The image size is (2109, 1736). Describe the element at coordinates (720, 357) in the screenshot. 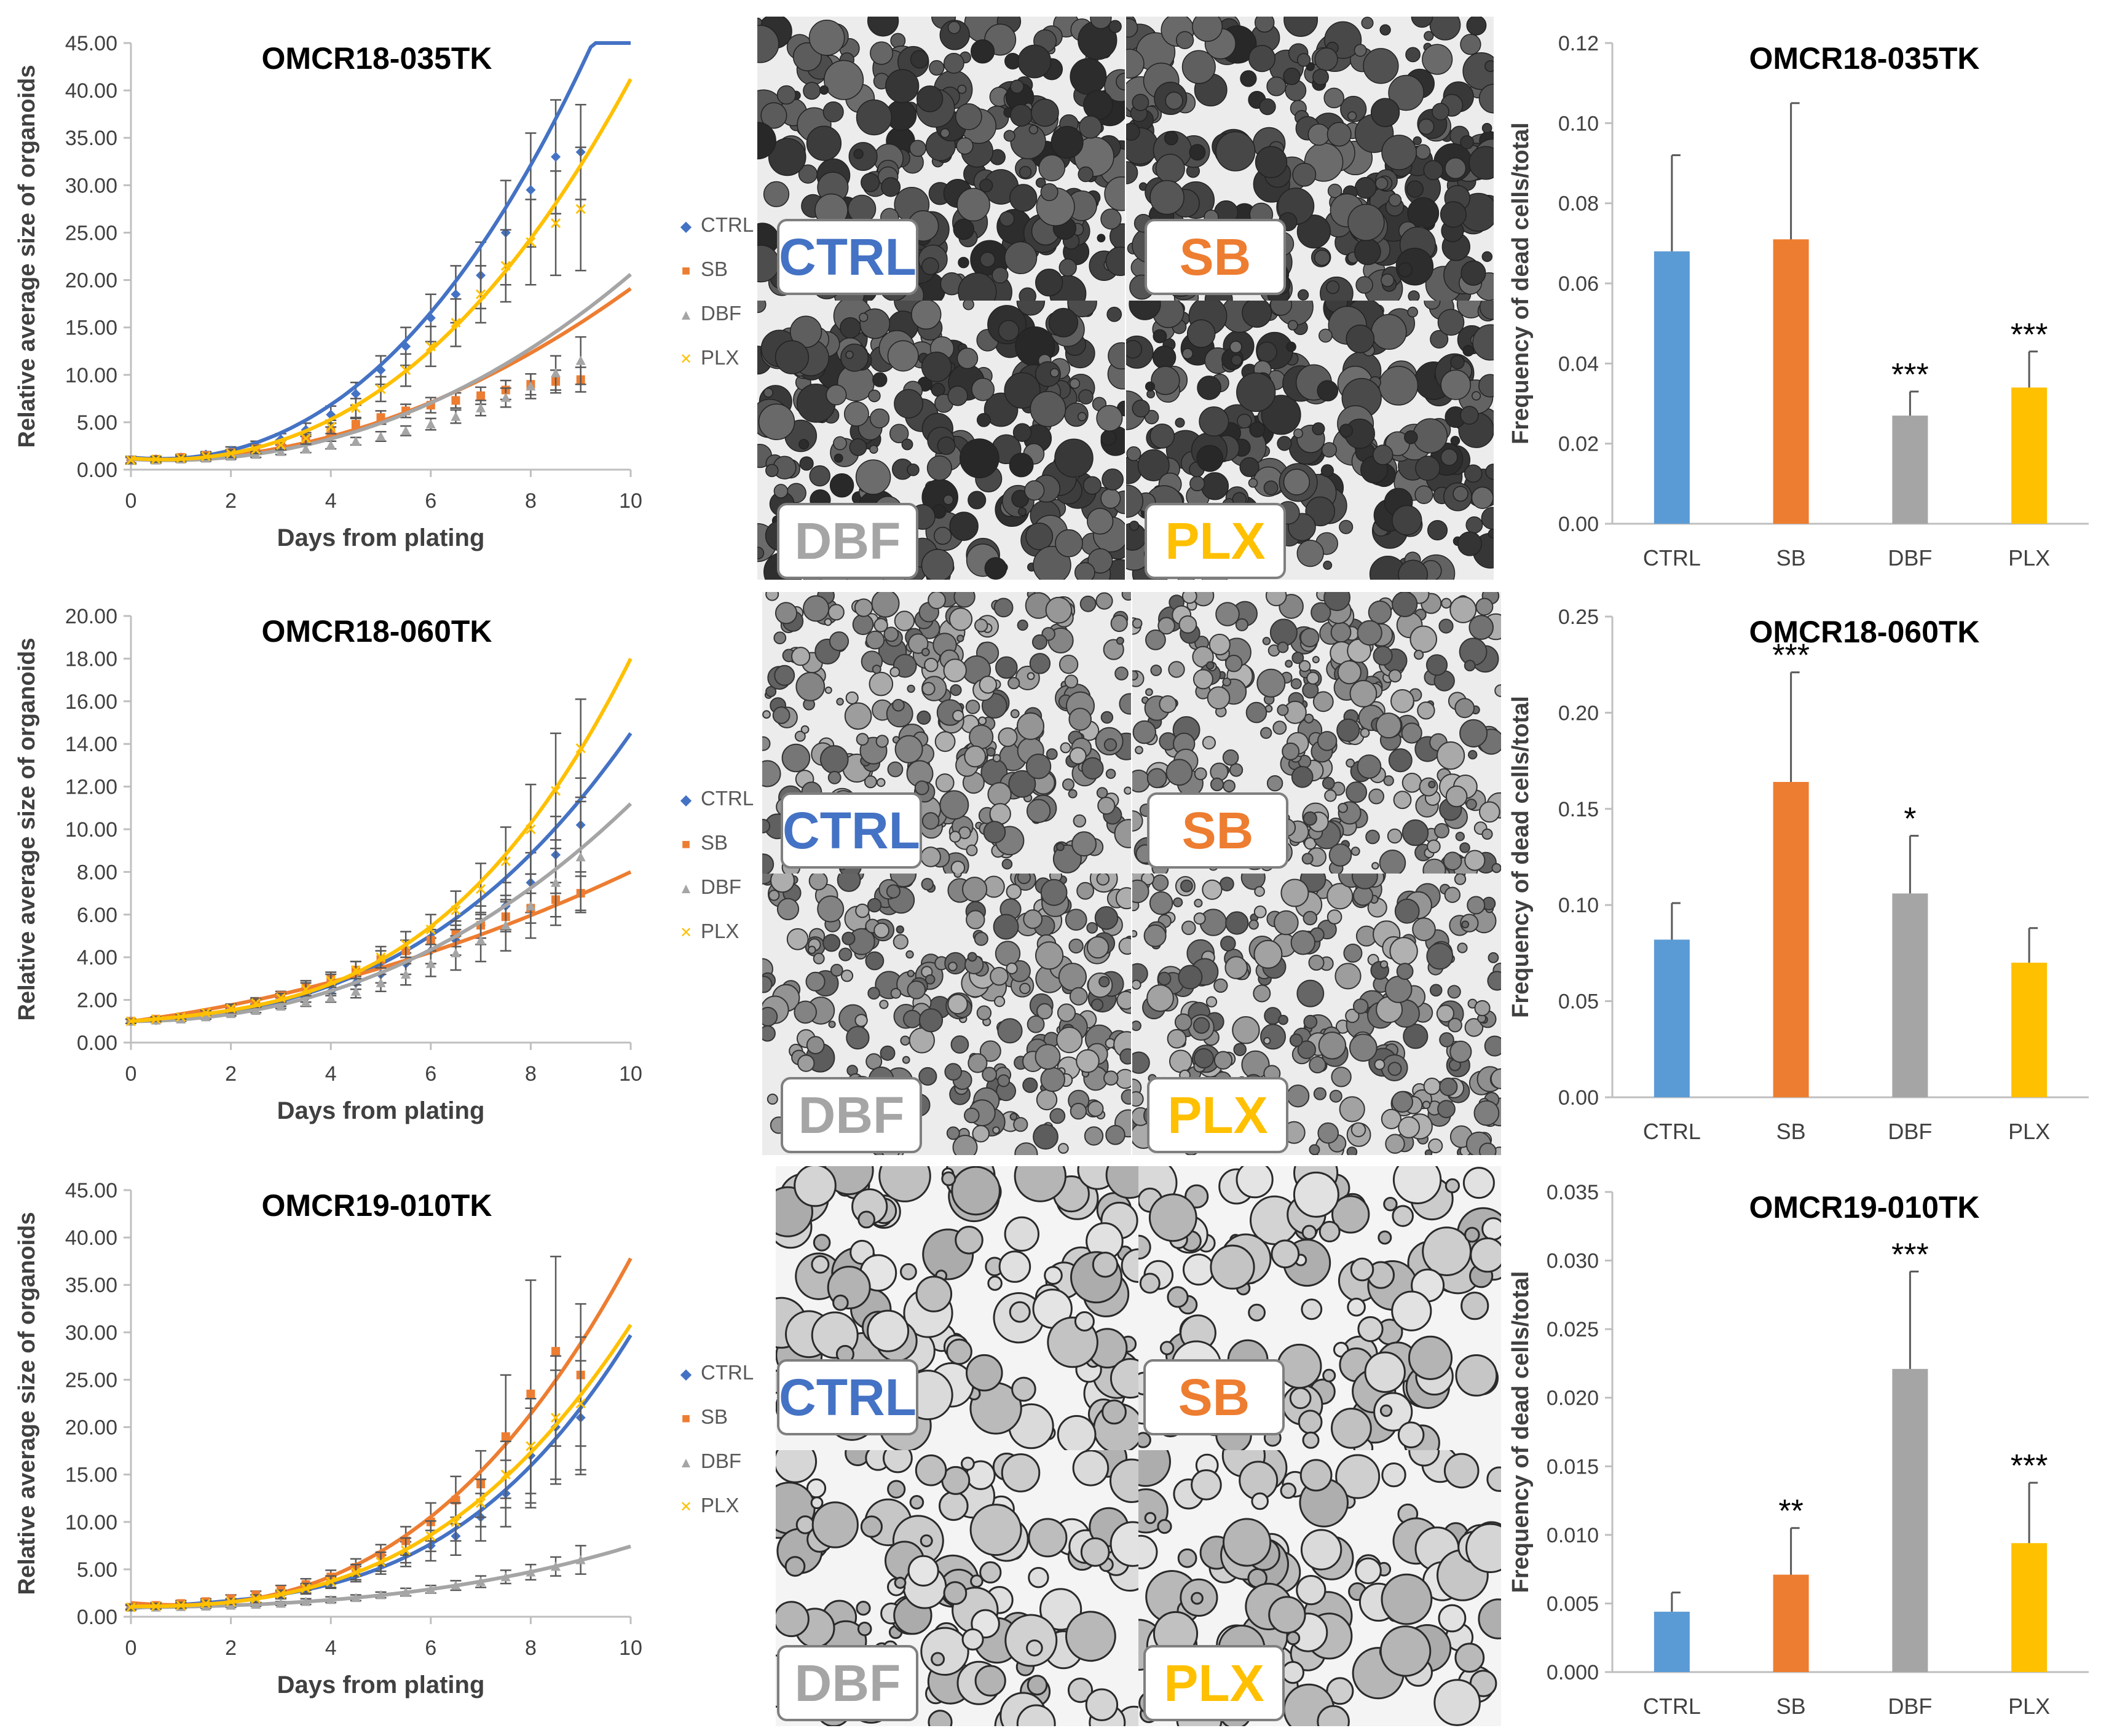

I see `legend-item-plx: PLX` at that location.